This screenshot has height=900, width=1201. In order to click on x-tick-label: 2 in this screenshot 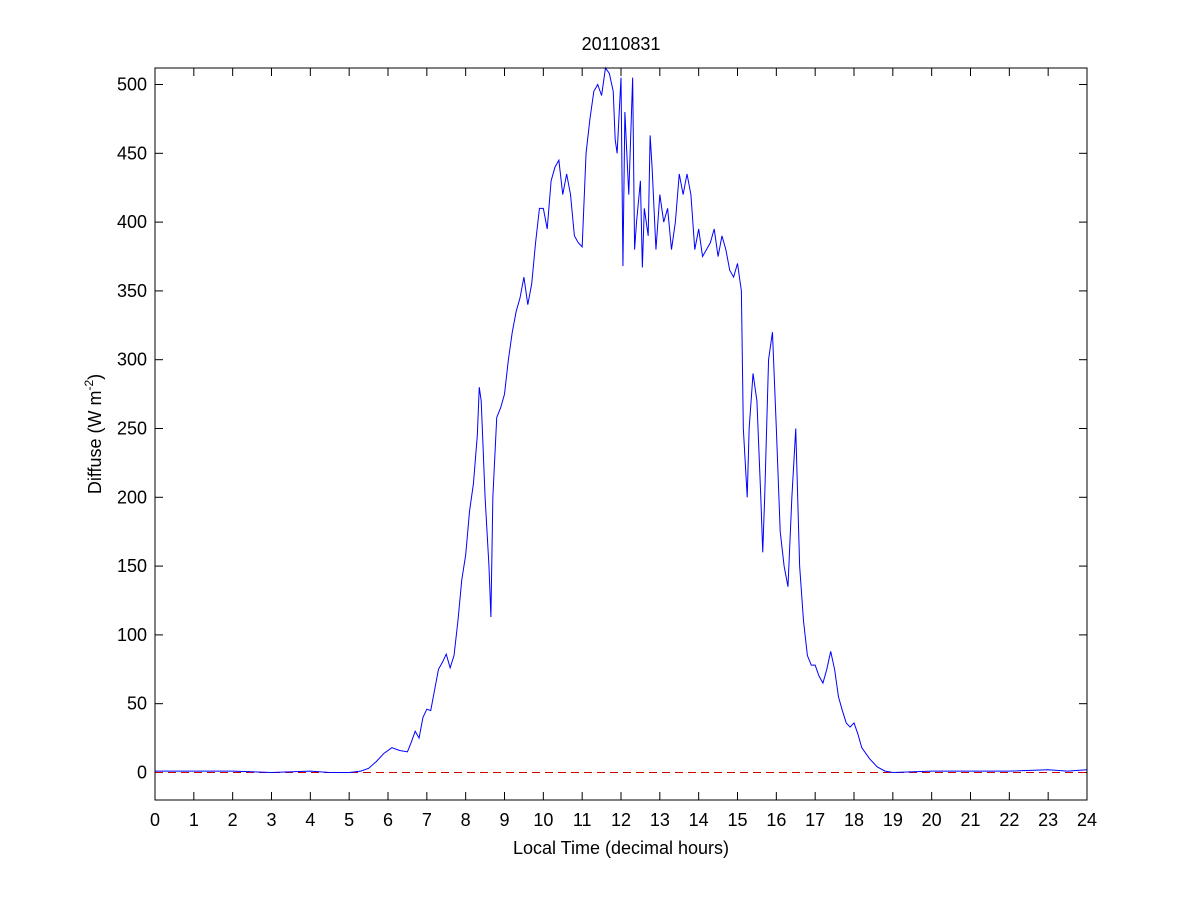, I will do `click(233, 820)`.